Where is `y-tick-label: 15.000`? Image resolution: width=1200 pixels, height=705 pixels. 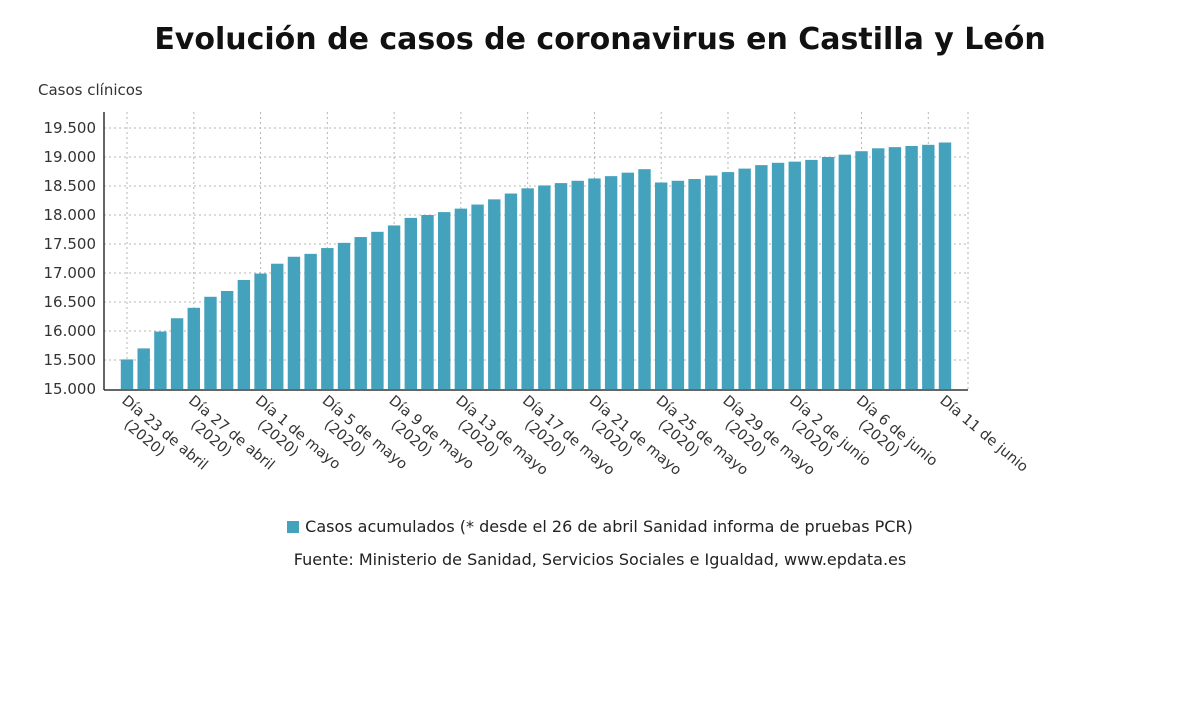 y-tick-label: 15.000 is located at coordinates (70, 389).